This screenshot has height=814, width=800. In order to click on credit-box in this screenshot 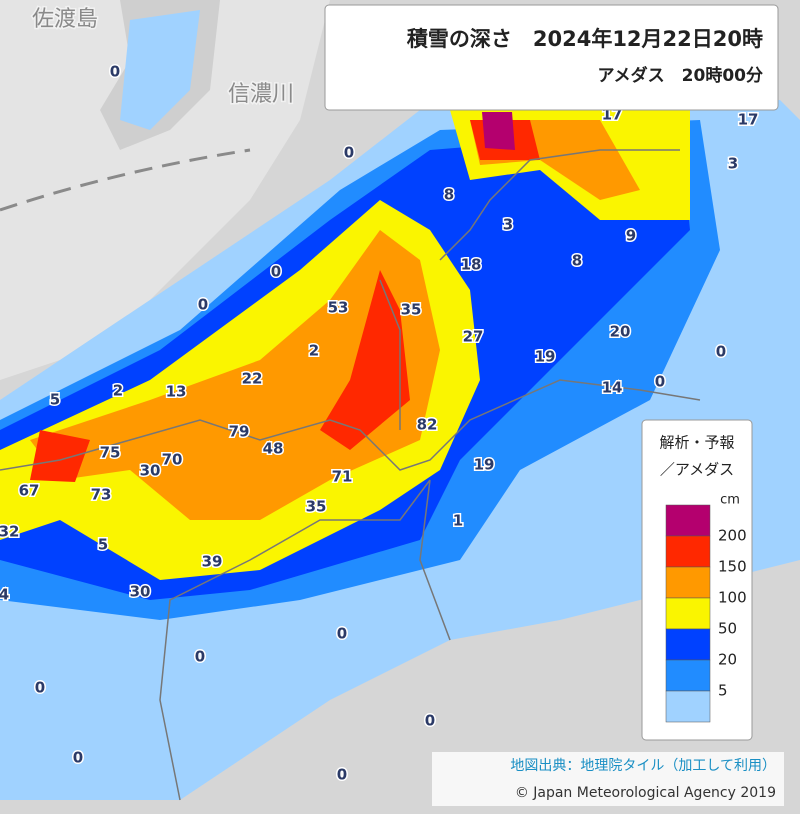, I will do `click(608, 779)`.